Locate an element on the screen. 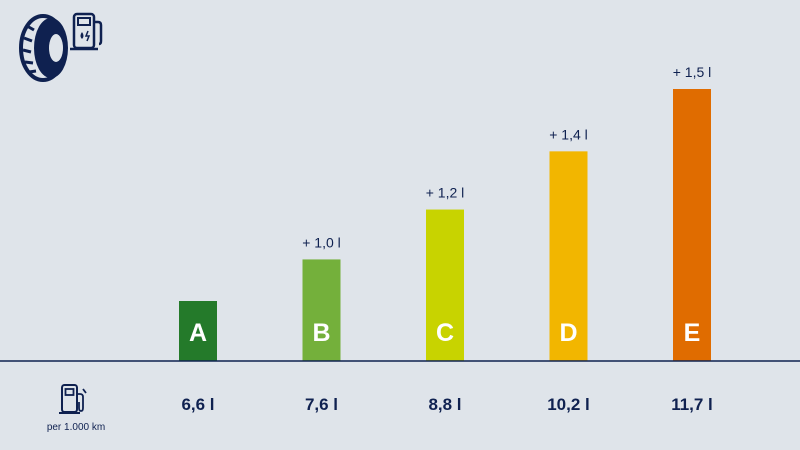  increment-label: + 1,2 l is located at coordinates (445, 193).